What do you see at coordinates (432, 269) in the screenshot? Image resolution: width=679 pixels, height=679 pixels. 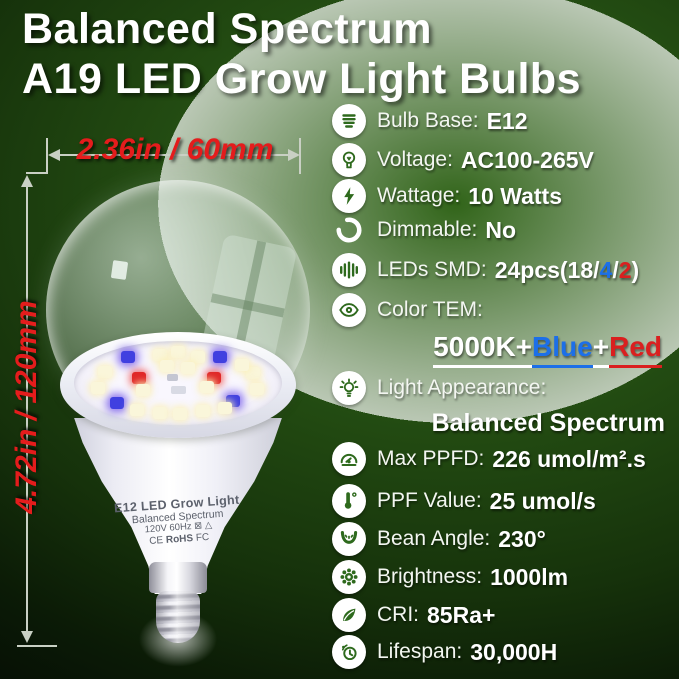 I see `spec-label: LEDs SMD:` at bounding box center [432, 269].